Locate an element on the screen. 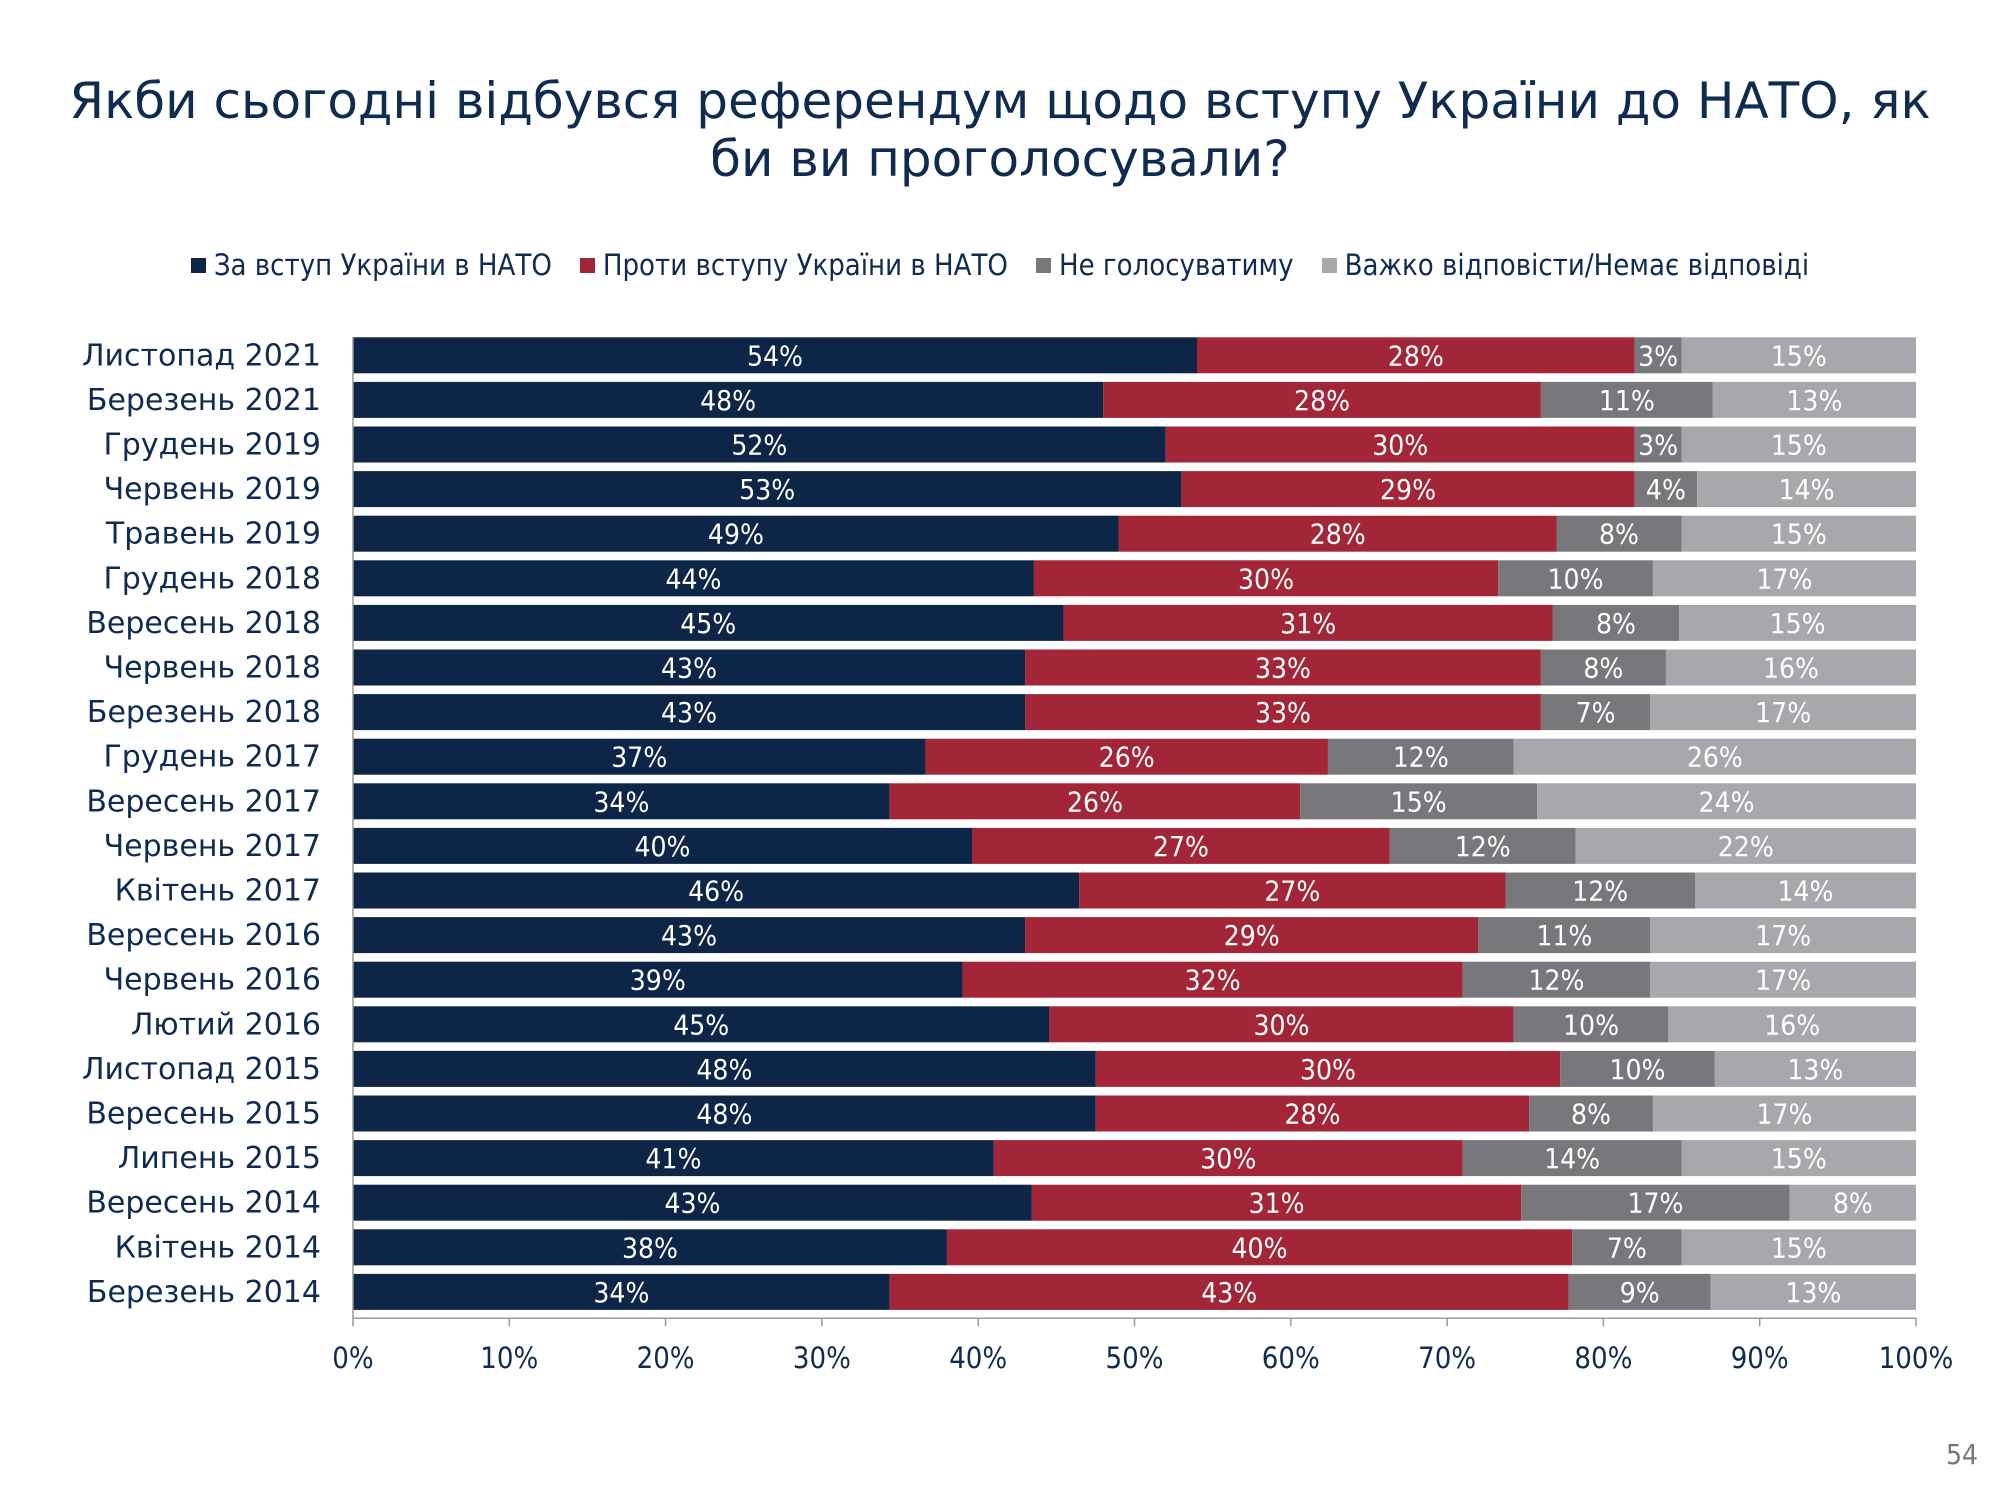 The width and height of the screenshot is (2000, 1500). data-label: 9% is located at coordinates (1640, 1292).